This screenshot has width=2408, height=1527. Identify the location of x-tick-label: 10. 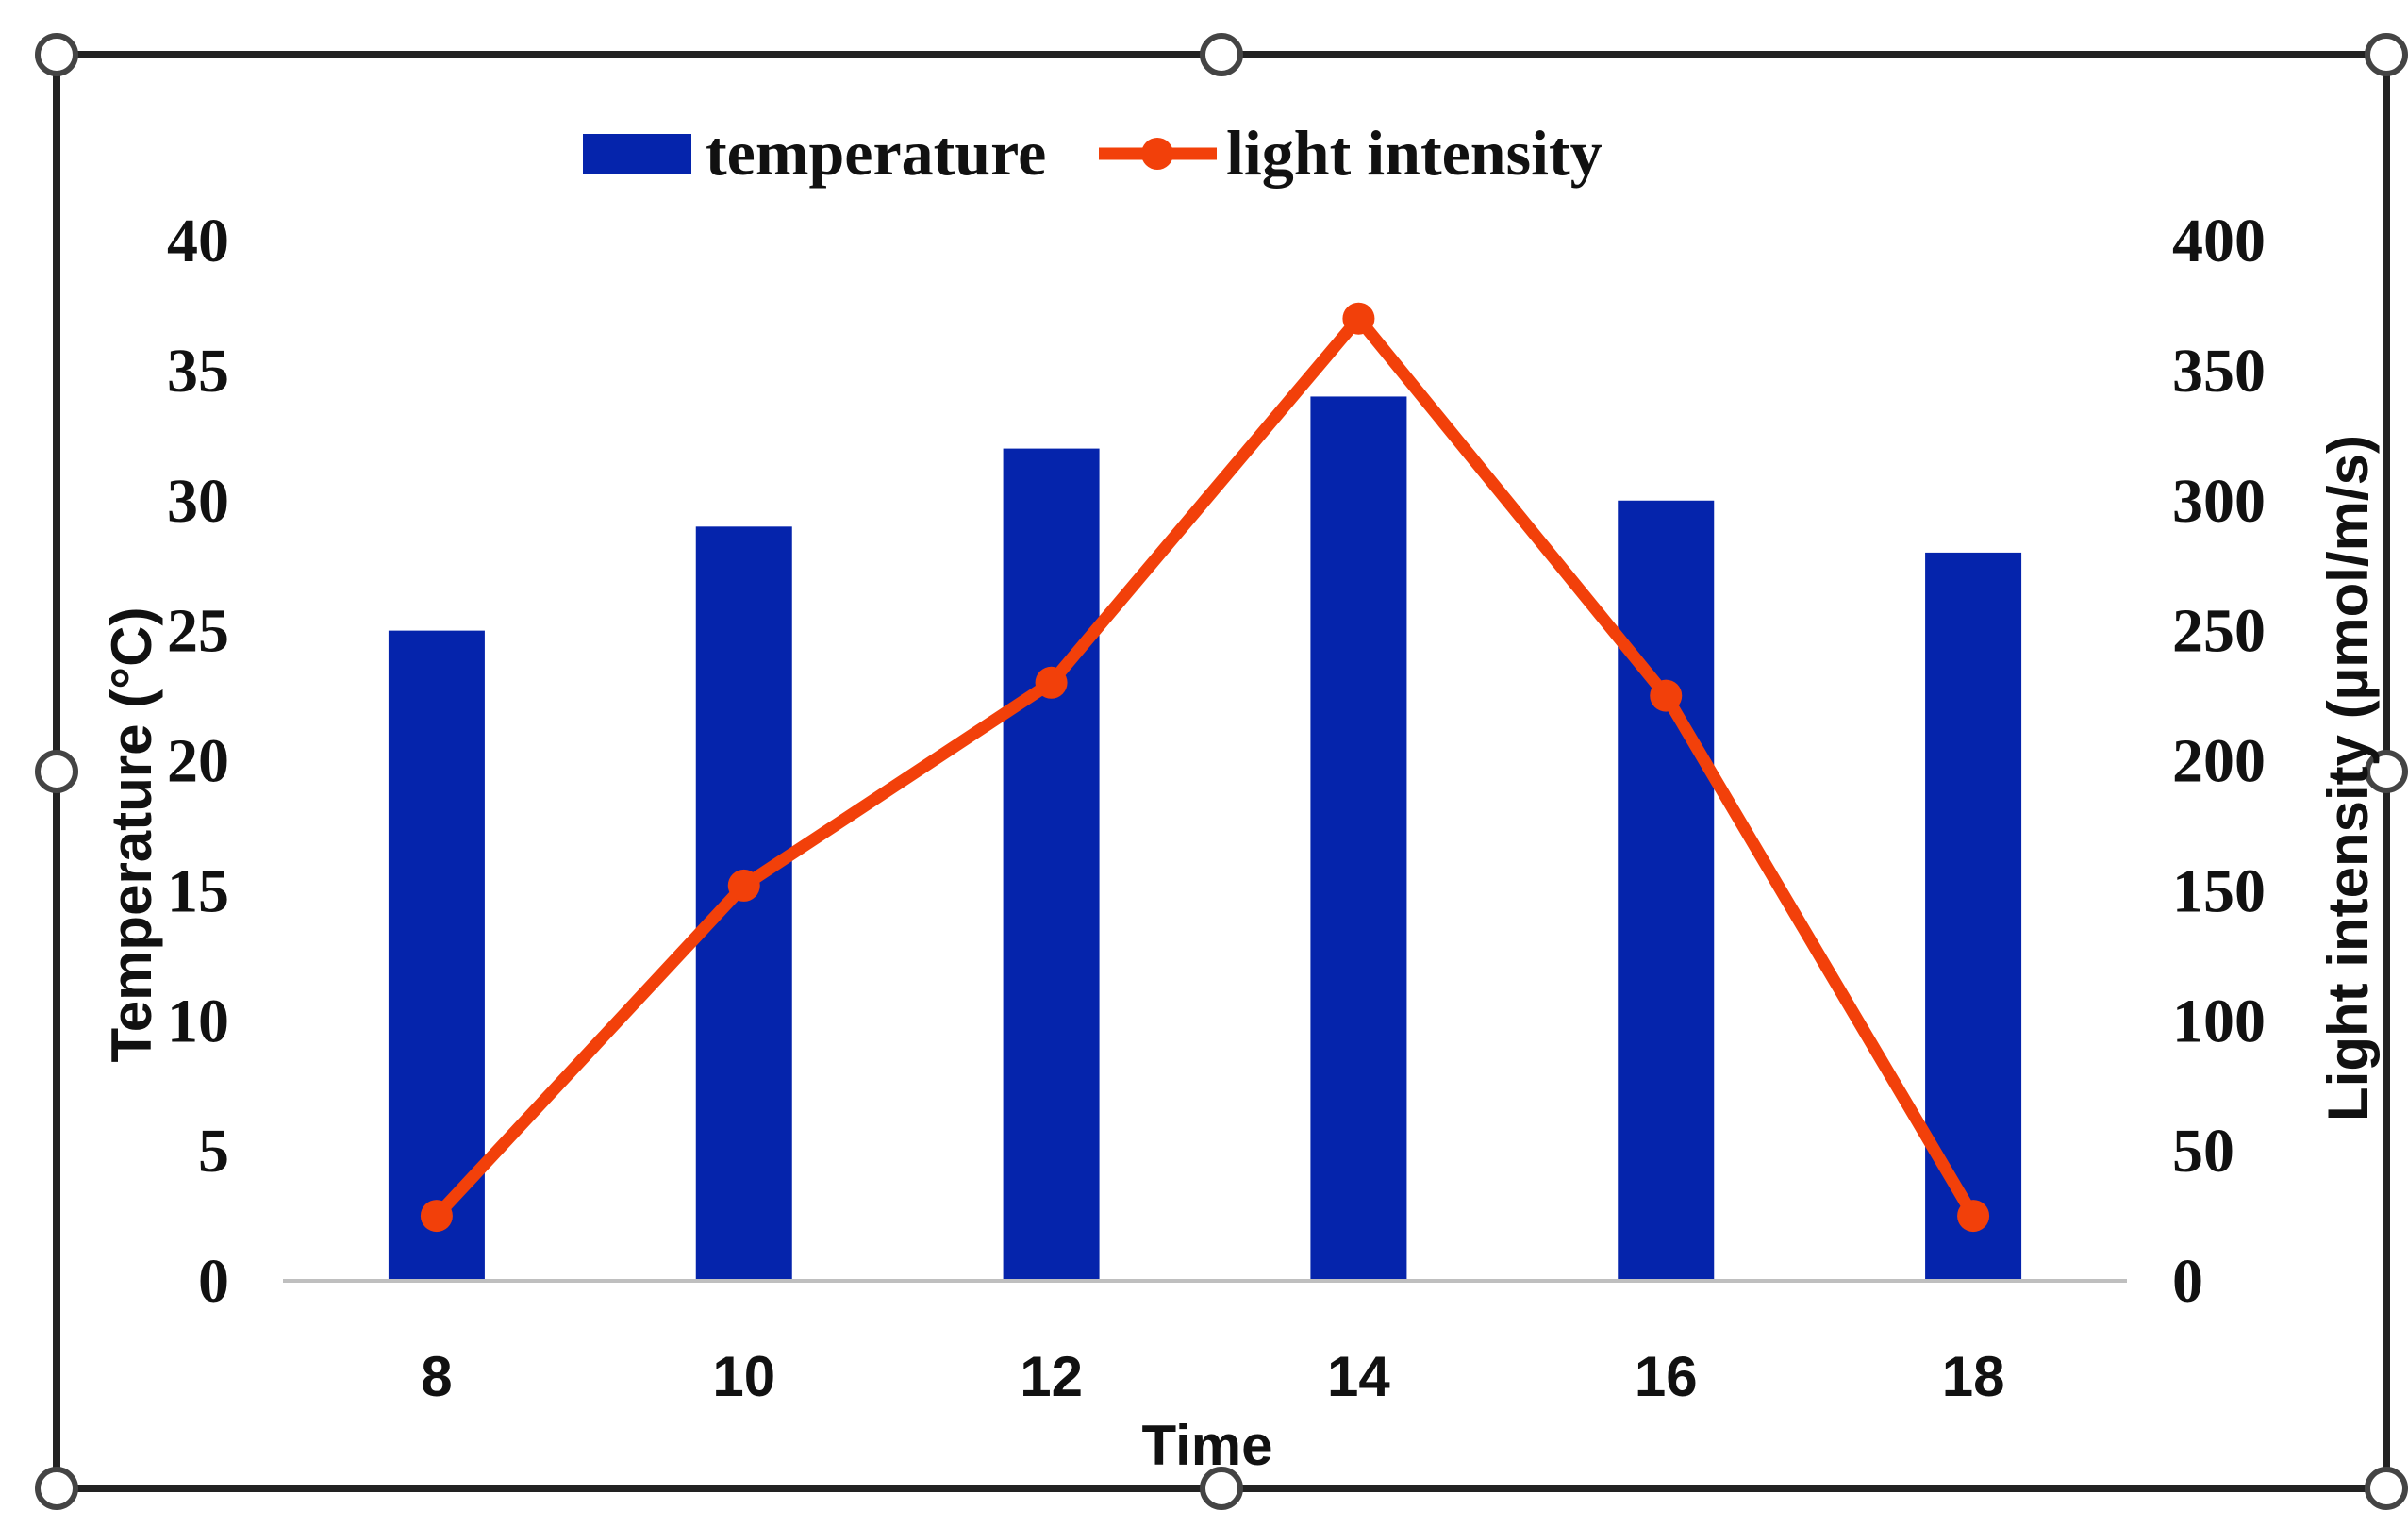
(744, 1376).